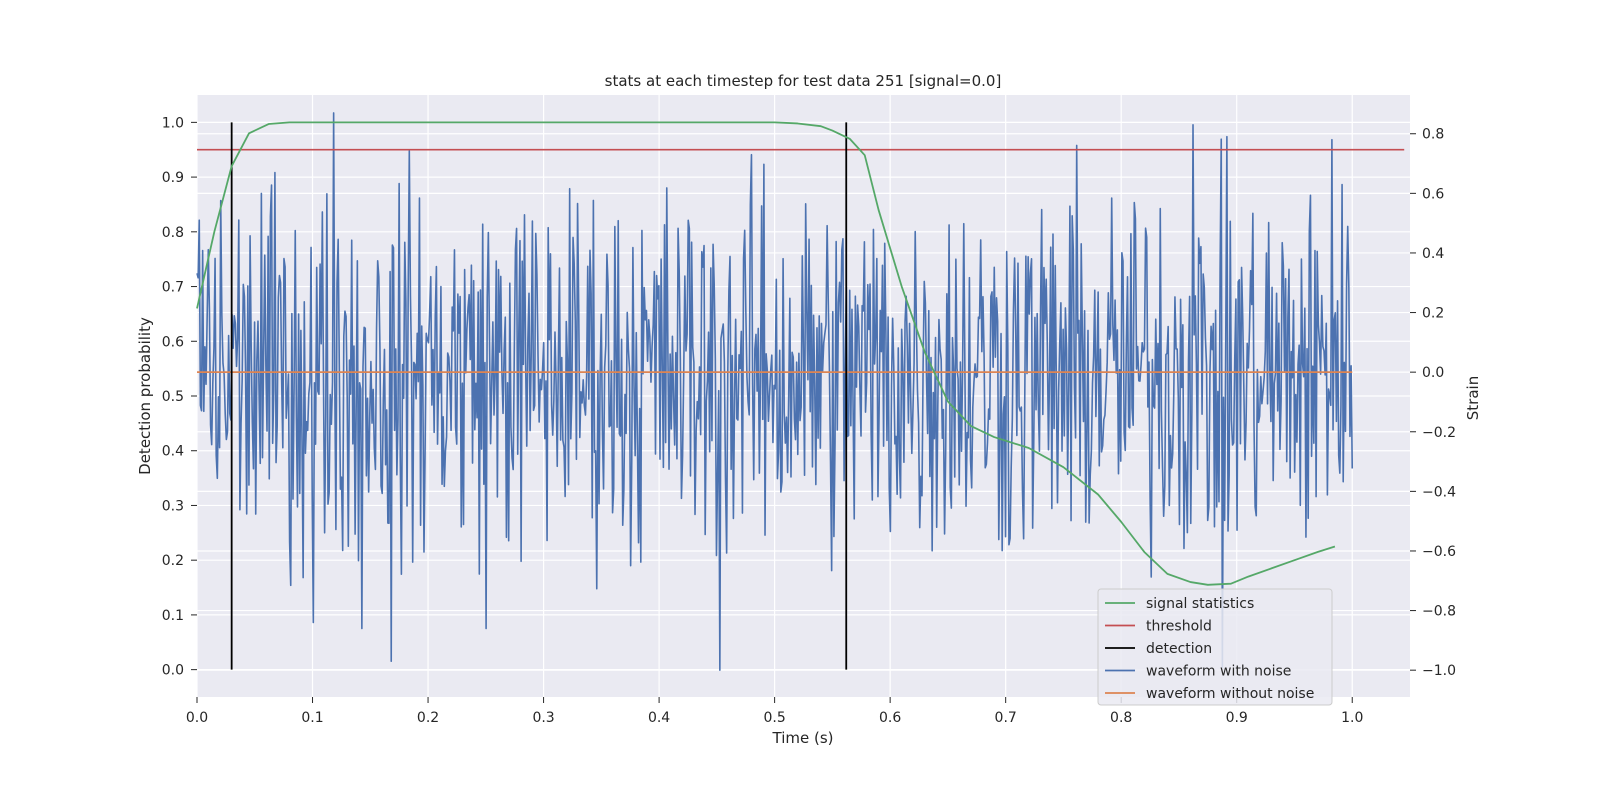  What do you see at coordinates (1433, 194) in the screenshot?
I see `y-right-tick-label: 0.6` at bounding box center [1433, 194].